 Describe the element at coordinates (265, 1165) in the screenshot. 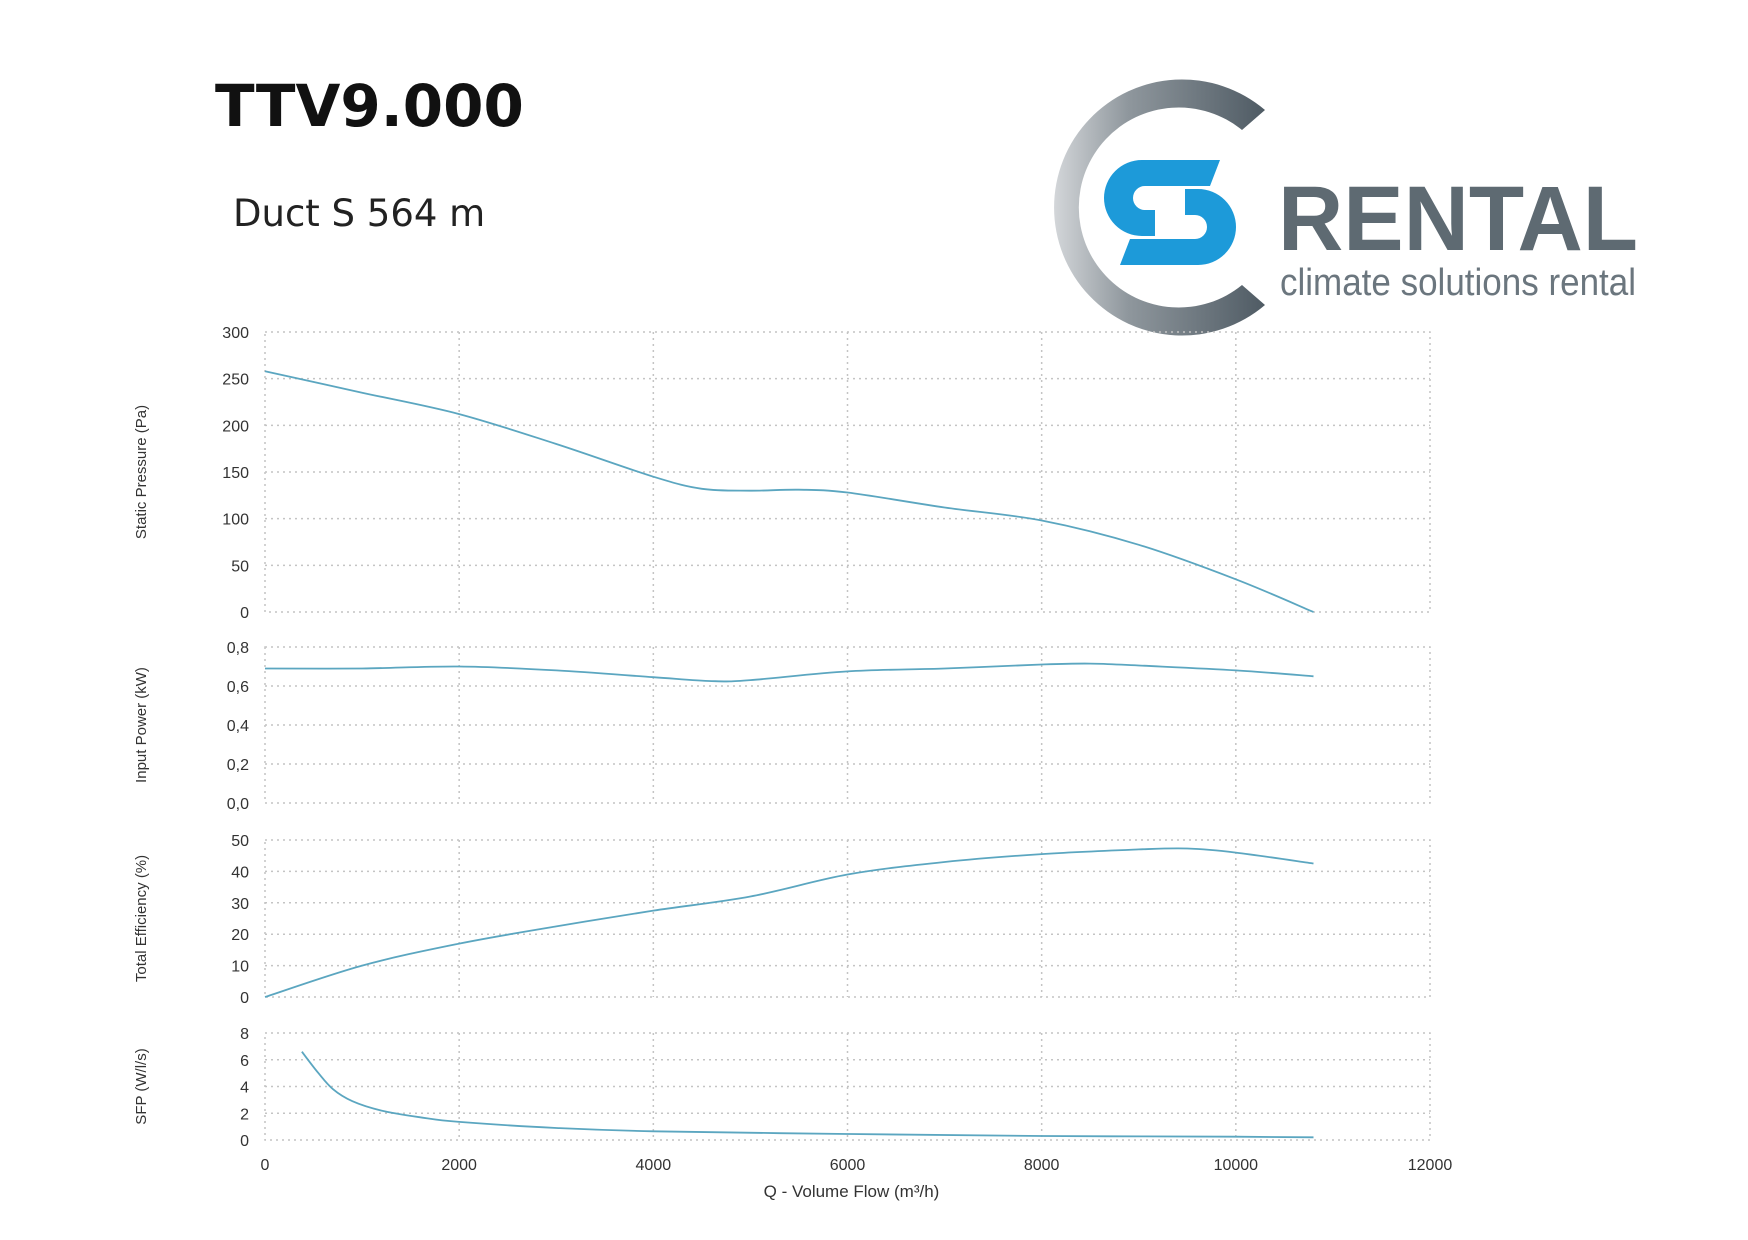

I see `x-tick-label: 0` at that location.